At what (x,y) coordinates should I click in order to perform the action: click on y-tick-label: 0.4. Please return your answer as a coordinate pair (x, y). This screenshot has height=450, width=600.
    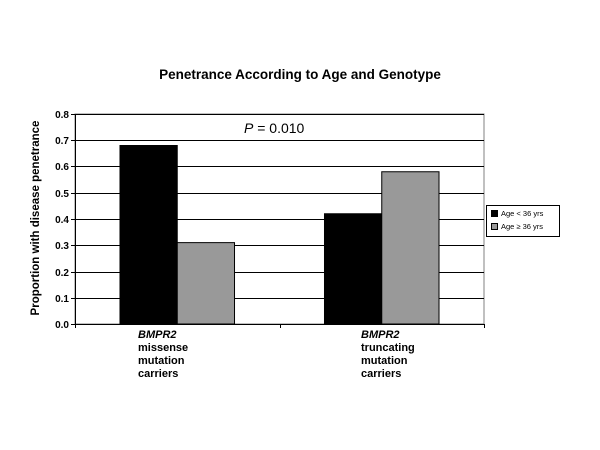
    Looking at the image, I should click on (62, 220).